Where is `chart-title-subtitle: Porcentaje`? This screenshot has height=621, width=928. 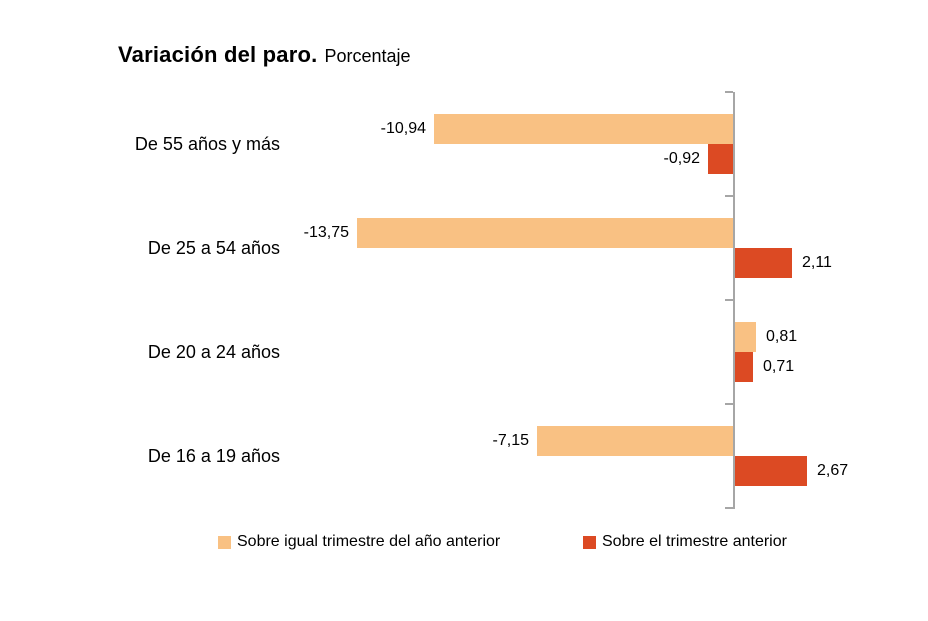
chart-title-subtitle: Porcentaje is located at coordinates (367, 56).